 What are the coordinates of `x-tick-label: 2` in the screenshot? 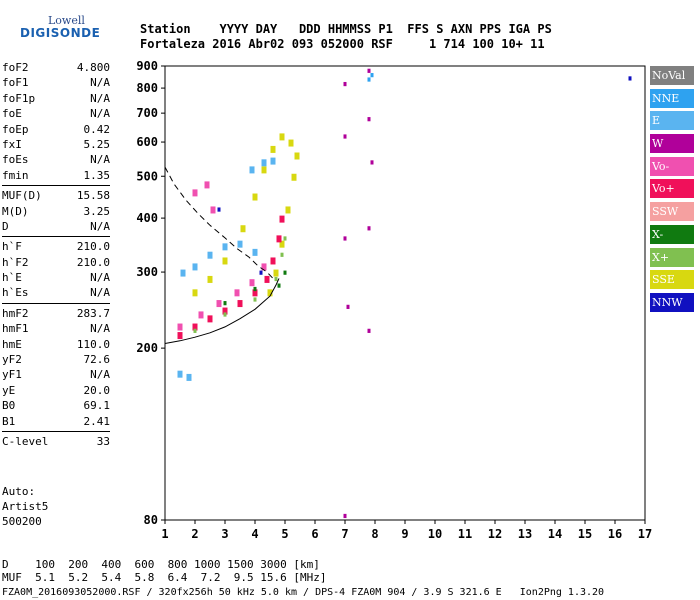 It's located at (194, 534).